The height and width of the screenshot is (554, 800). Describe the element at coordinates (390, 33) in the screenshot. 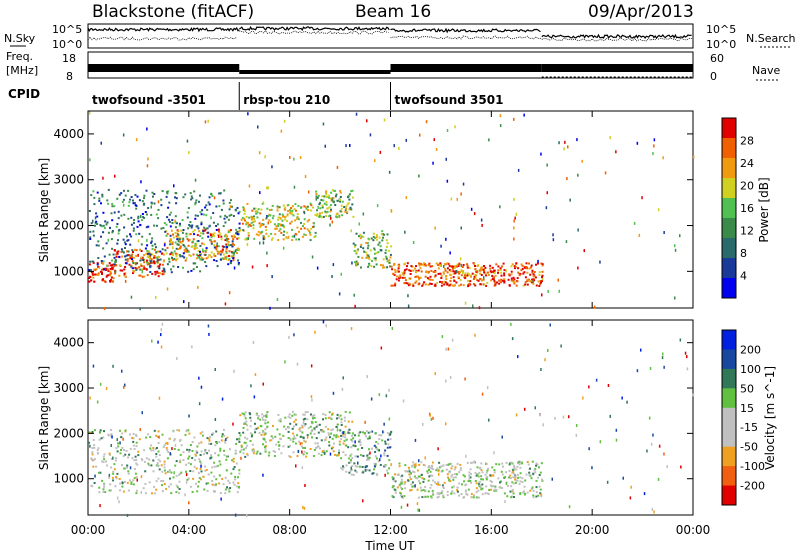

I see `noise-traces` at that location.